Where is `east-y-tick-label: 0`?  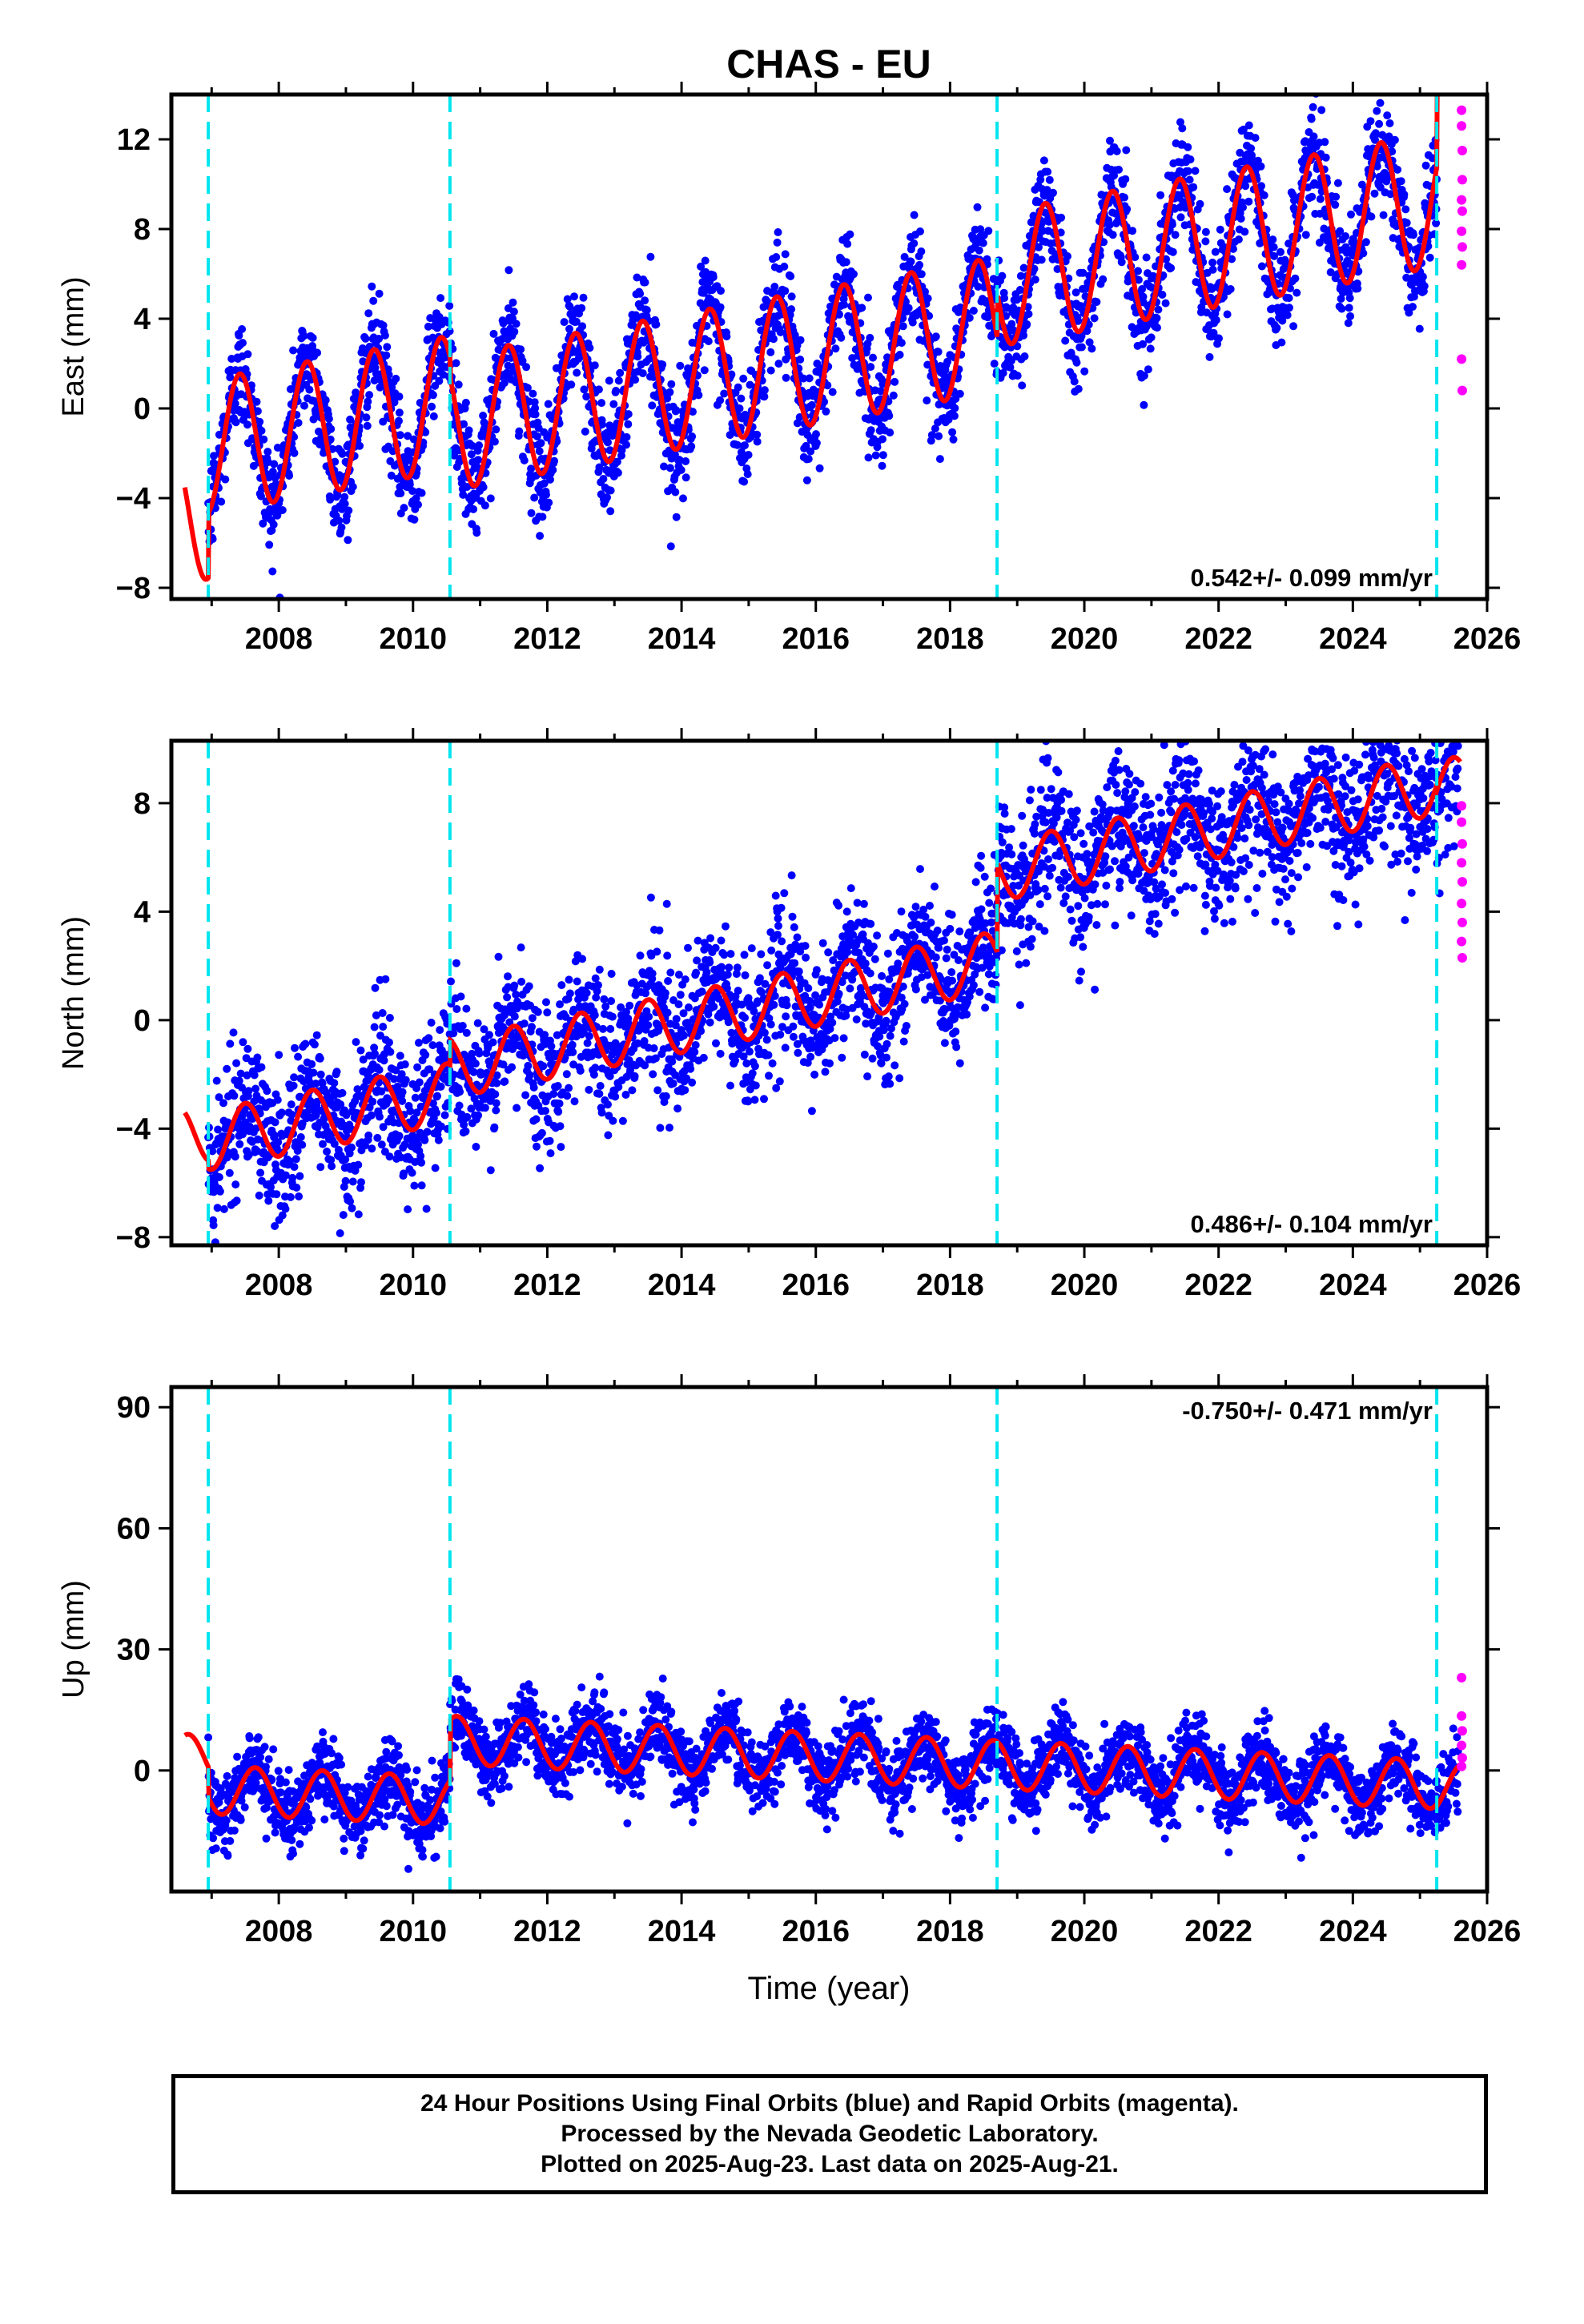
east-y-tick-label: 0 is located at coordinates (142, 409).